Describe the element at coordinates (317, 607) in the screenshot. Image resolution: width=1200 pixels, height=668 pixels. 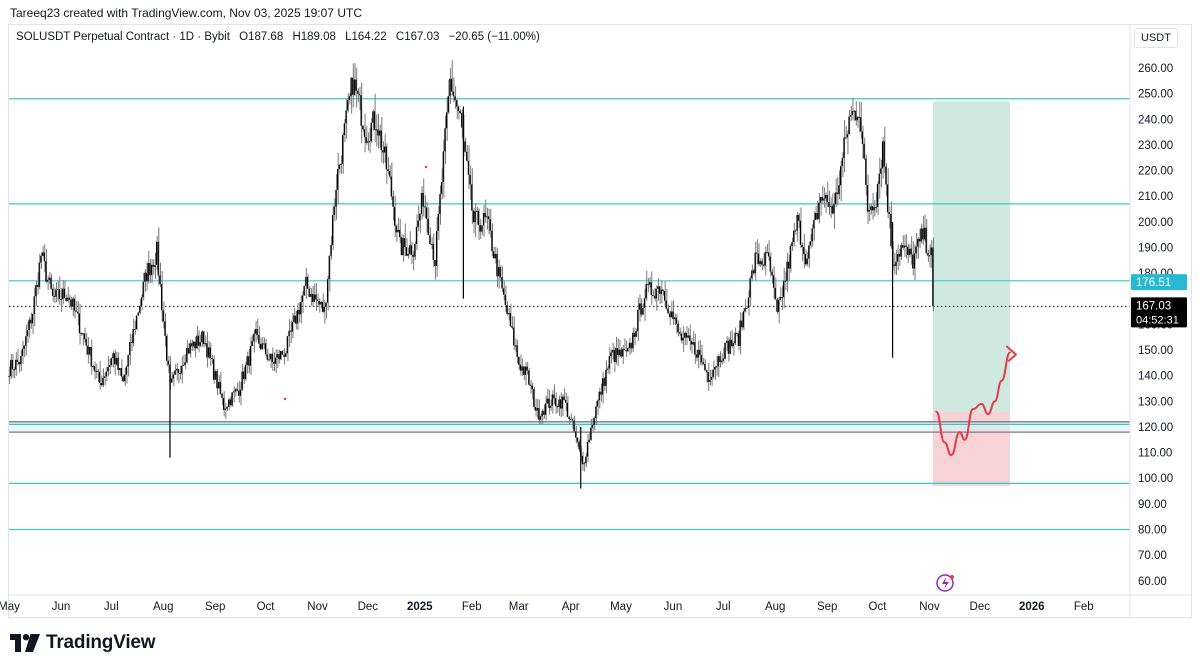
I see `x-tick-label: Nov` at that location.